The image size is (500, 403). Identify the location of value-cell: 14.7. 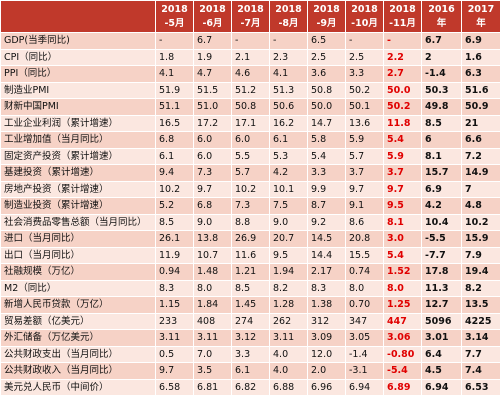
(326, 123).